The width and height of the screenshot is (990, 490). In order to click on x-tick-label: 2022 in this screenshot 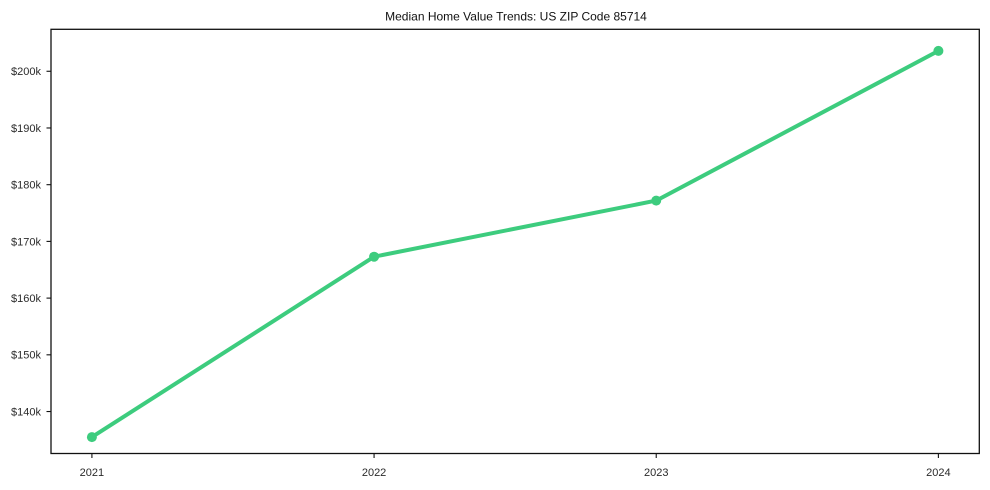, I will do `click(374, 473)`.